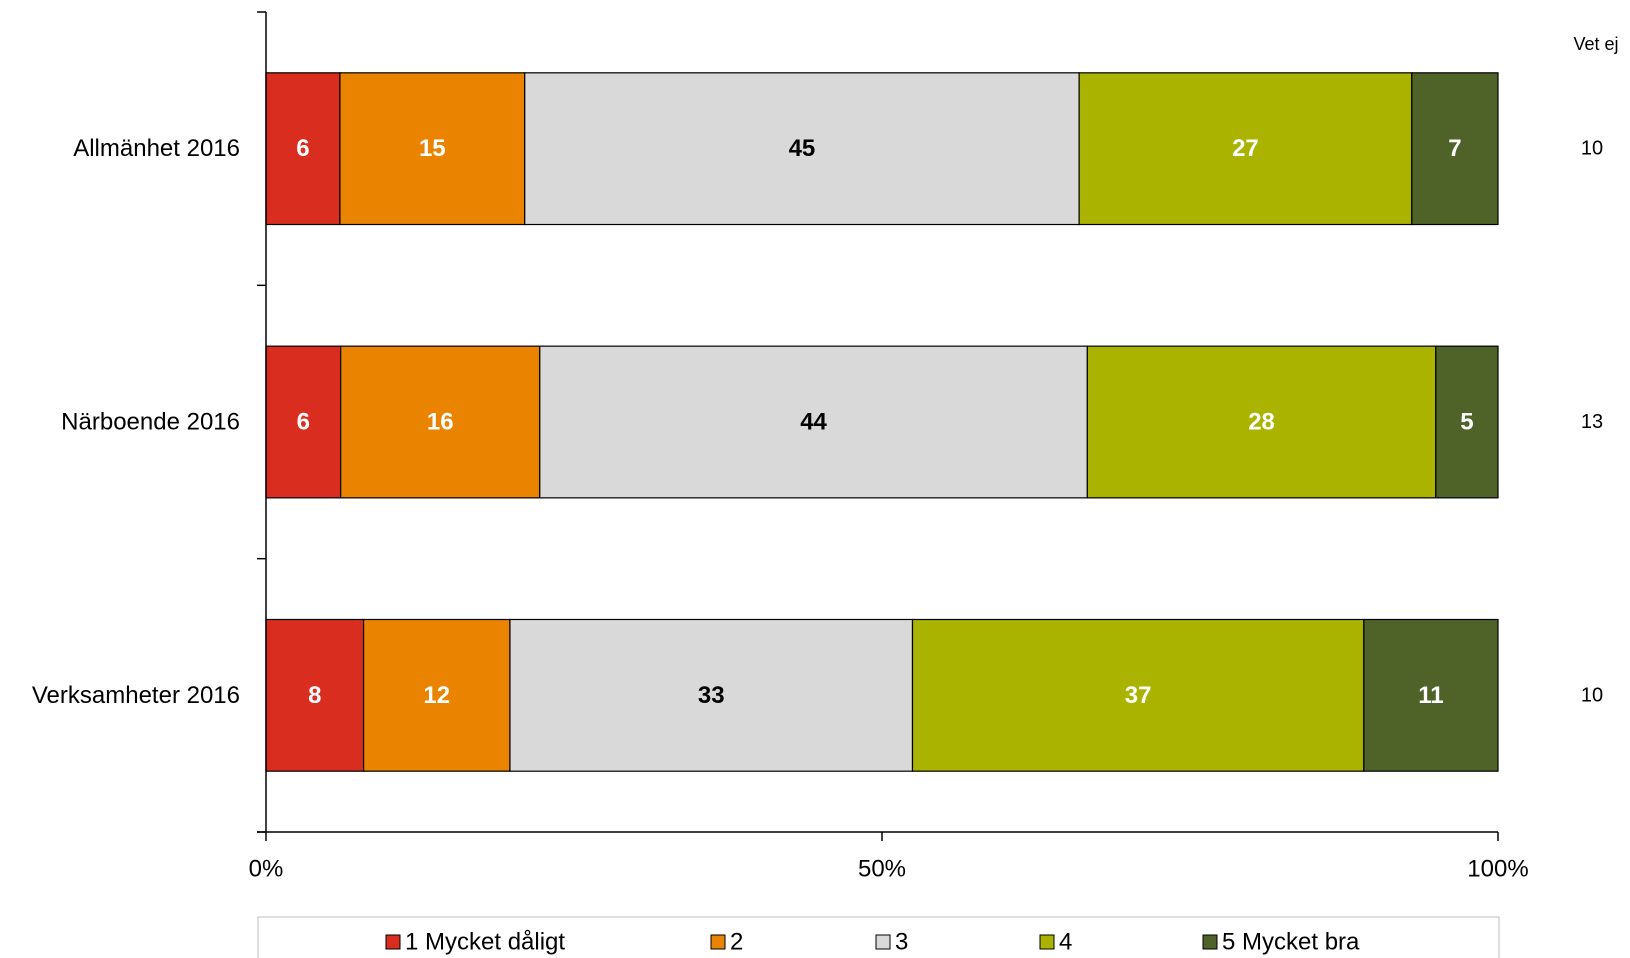 The height and width of the screenshot is (958, 1630). Describe the element at coordinates (485, 942) in the screenshot. I see `legend-label: 1 Mycket dåligt` at that location.